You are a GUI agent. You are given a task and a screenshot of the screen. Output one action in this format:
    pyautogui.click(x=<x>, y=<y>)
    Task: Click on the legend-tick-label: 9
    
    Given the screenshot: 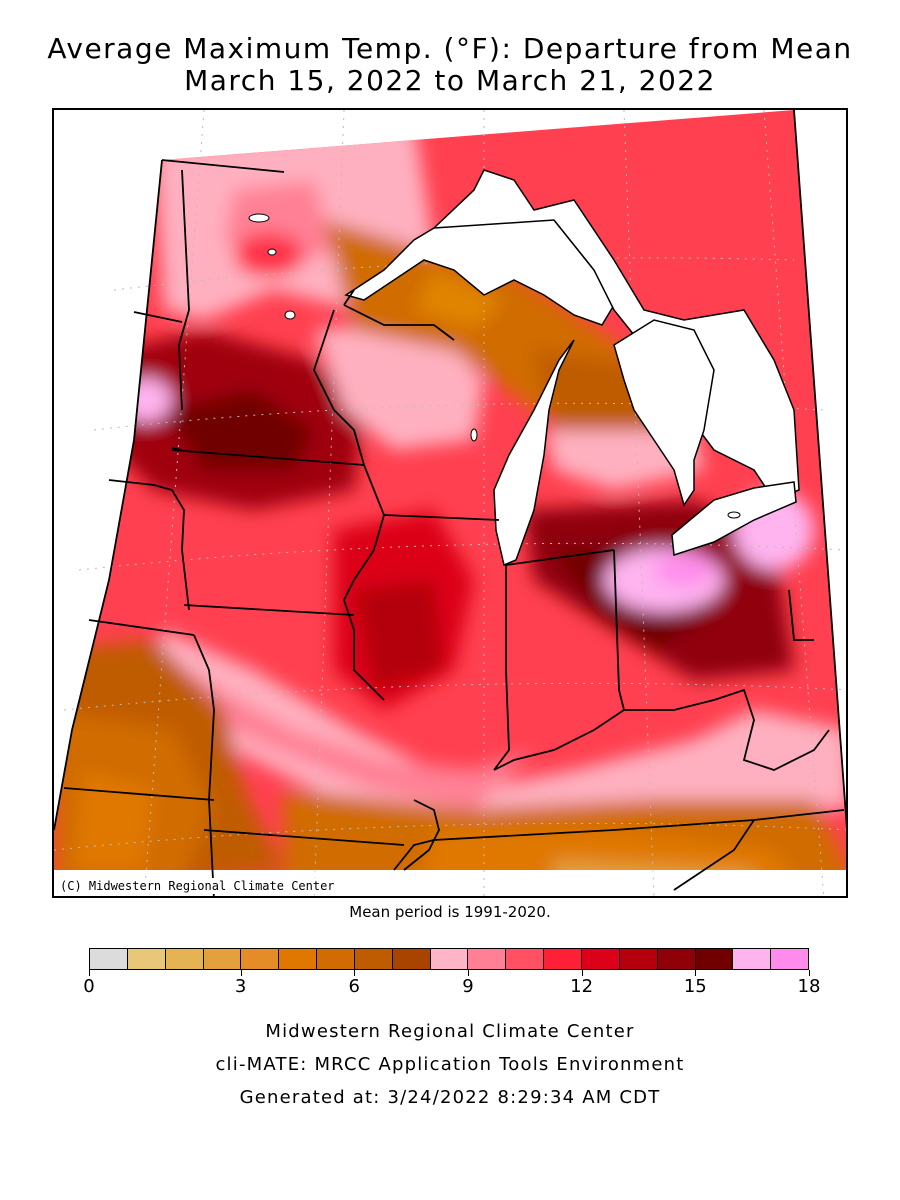 What is the action you would take?
    pyautogui.click(x=468, y=986)
    